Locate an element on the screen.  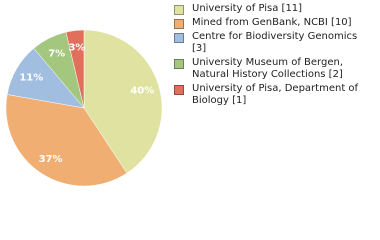
legend-item: University of Pisa [11] is located at coordinates (274, 9).